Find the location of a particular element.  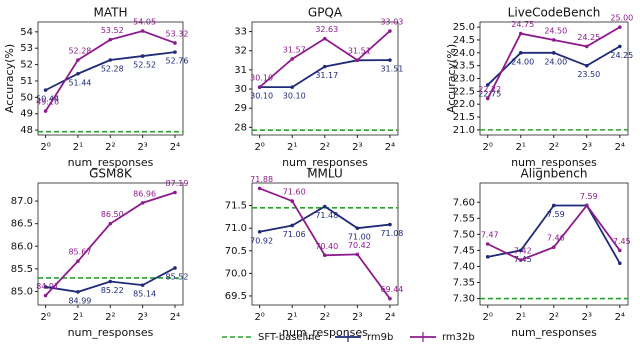

value-label: 85.67 is located at coordinates (79, 252).